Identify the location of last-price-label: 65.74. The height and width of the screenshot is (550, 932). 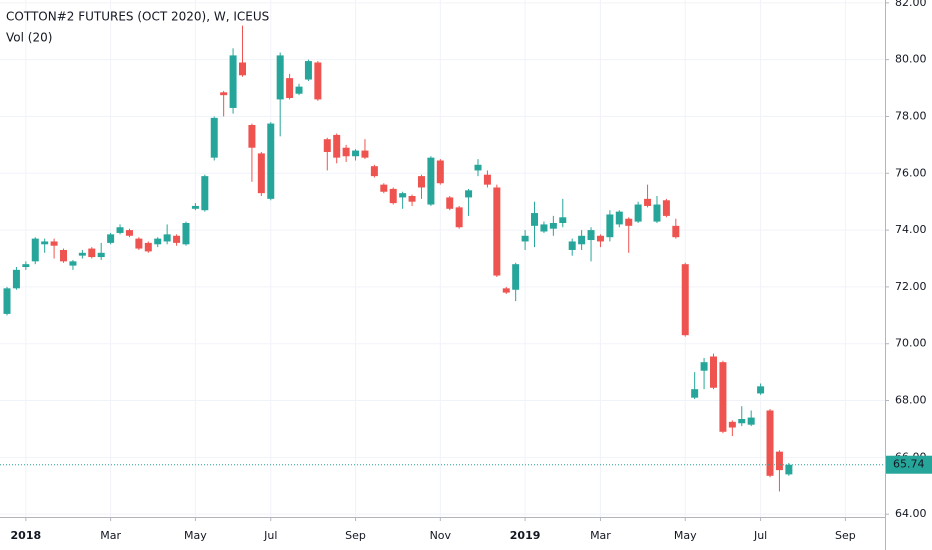
(909, 464).